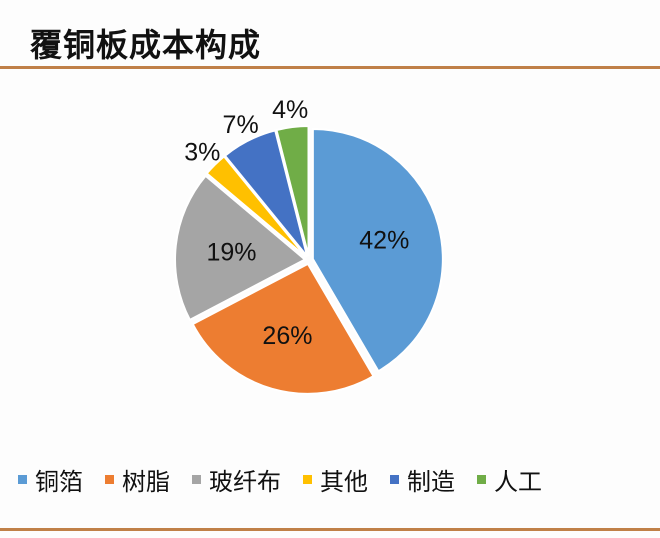 This screenshot has height=538, width=660. I want to click on slice-label: 7%, so click(241, 125).